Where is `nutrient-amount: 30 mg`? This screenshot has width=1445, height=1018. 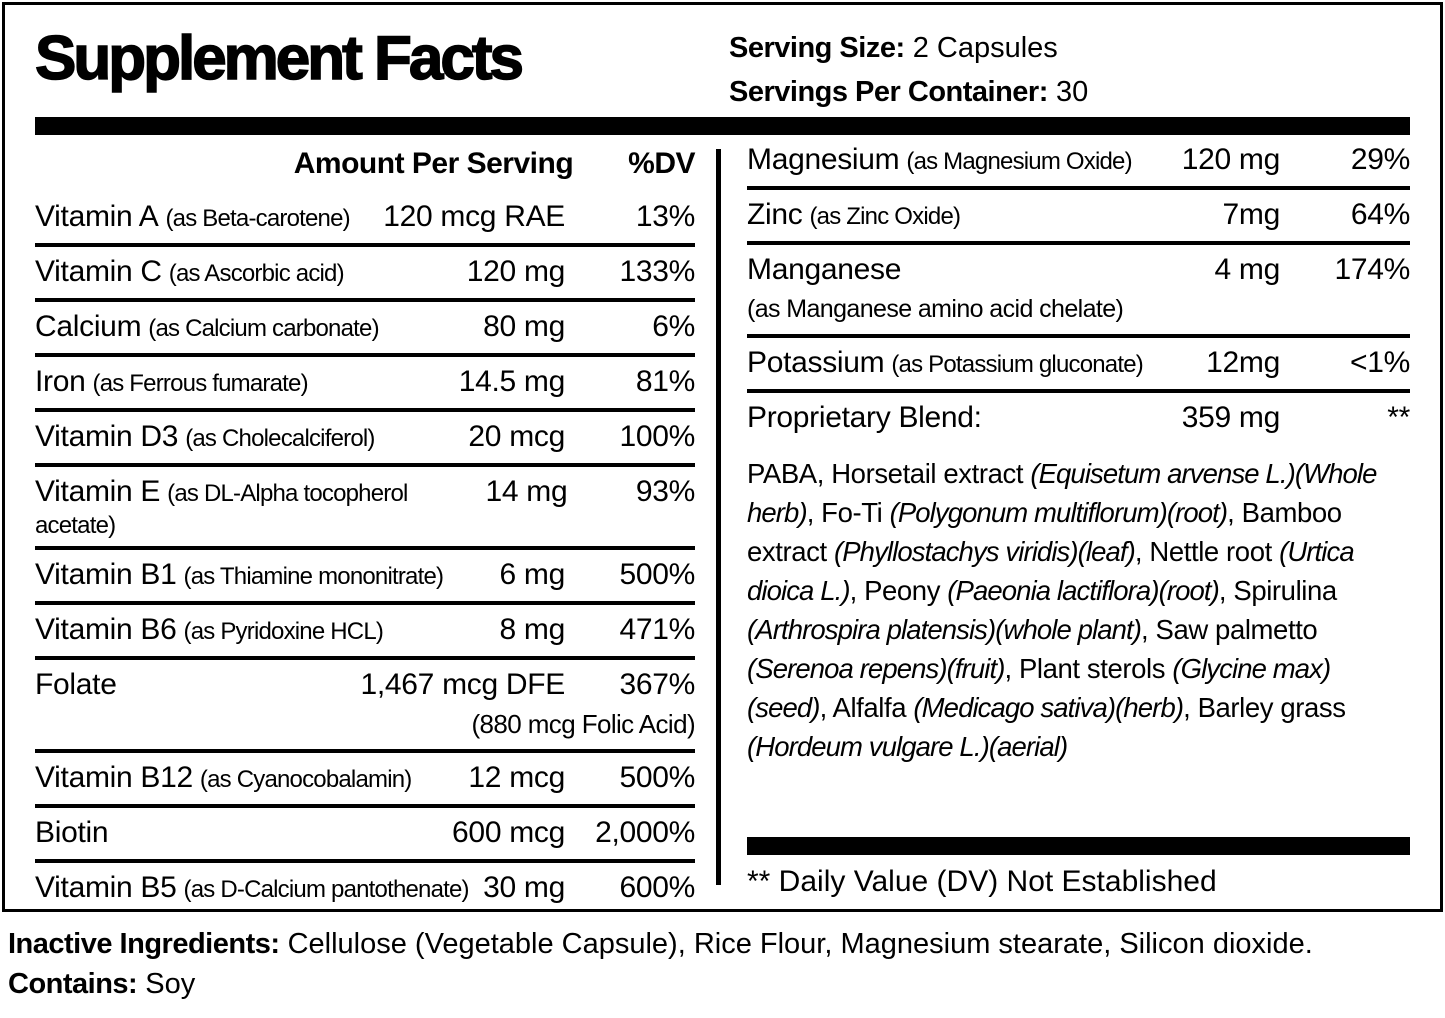
nutrient-amount: 30 mg is located at coordinates (524, 887).